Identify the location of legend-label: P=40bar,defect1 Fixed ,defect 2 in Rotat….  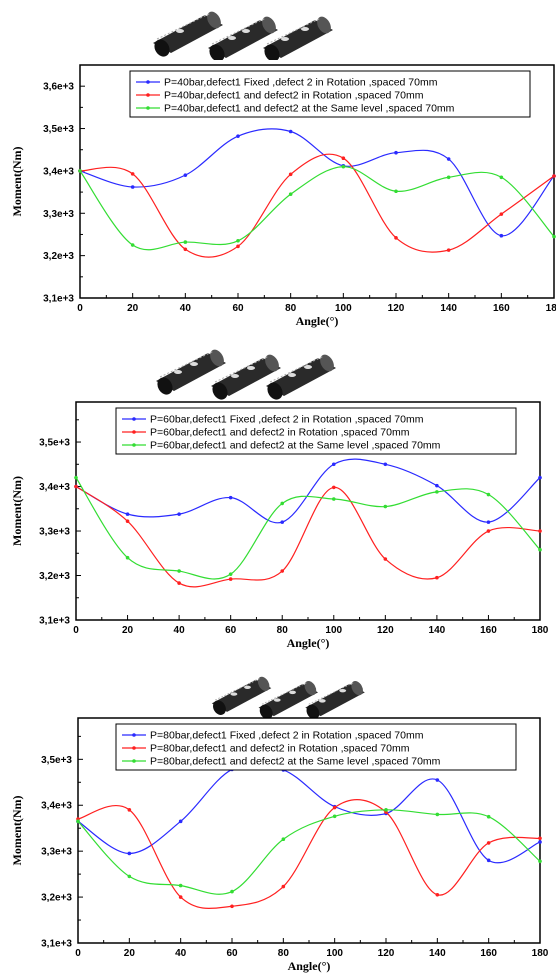
(301, 83).